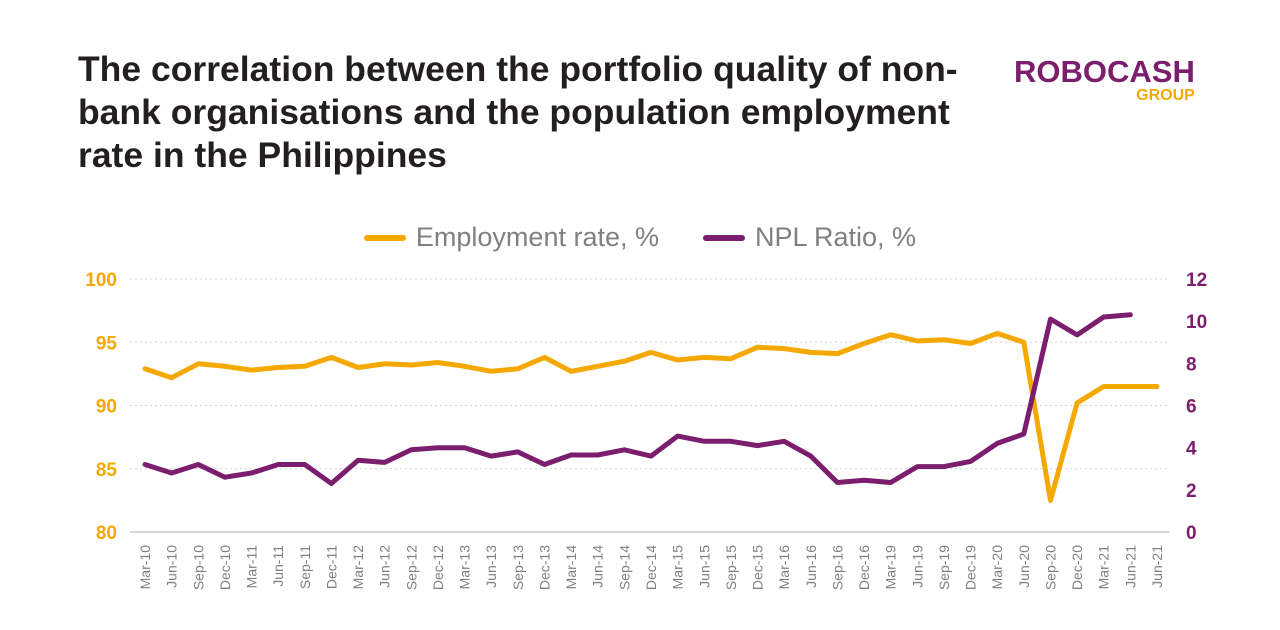  I want to click on logo-main: ROBOCASH, so click(1104, 71).